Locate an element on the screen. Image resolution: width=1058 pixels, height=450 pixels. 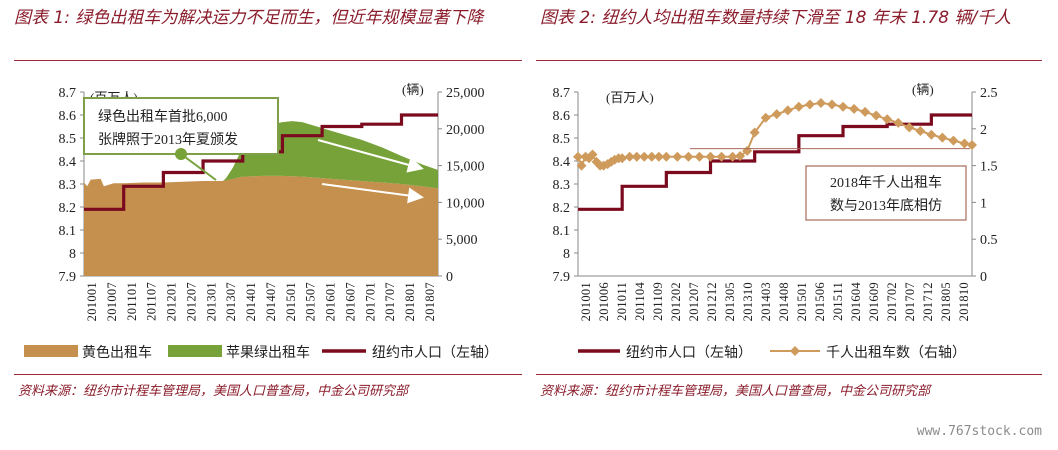
right-tick-label: 10,000 is located at coordinates (465, 203).